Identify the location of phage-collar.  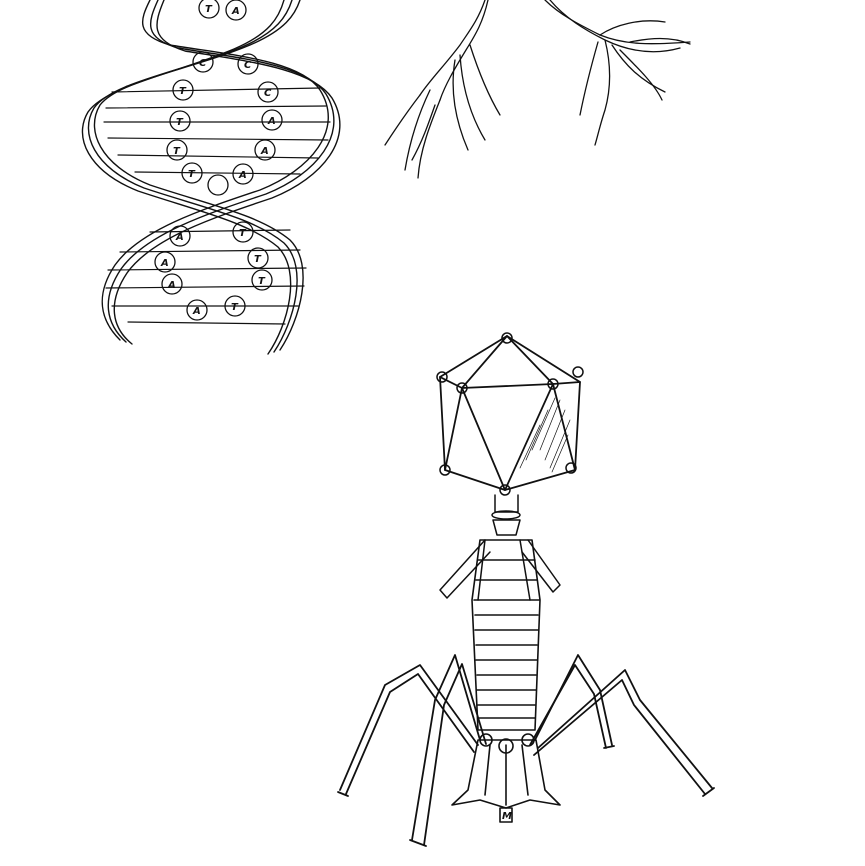
(506, 515).